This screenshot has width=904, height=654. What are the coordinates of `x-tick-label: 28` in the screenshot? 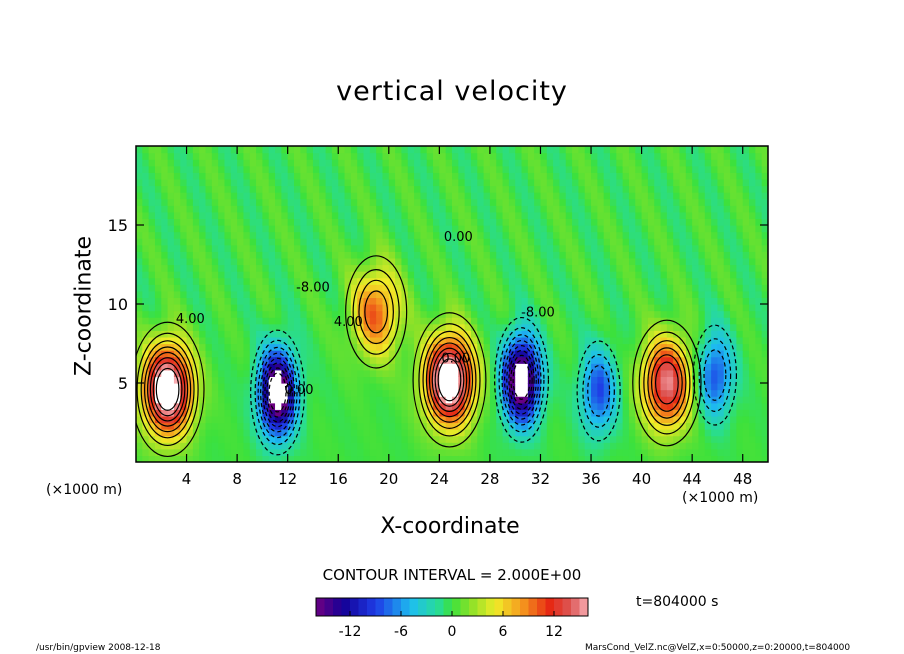 It's located at (489, 479).